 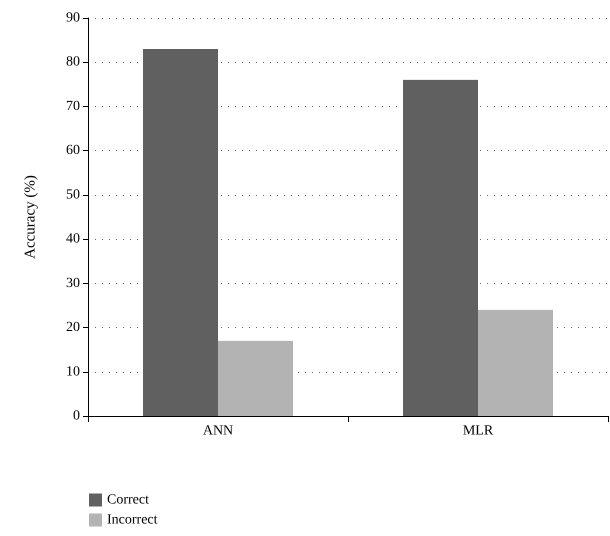 What do you see at coordinates (73, 194) in the screenshot?
I see `y-tick-label: 50` at bounding box center [73, 194].